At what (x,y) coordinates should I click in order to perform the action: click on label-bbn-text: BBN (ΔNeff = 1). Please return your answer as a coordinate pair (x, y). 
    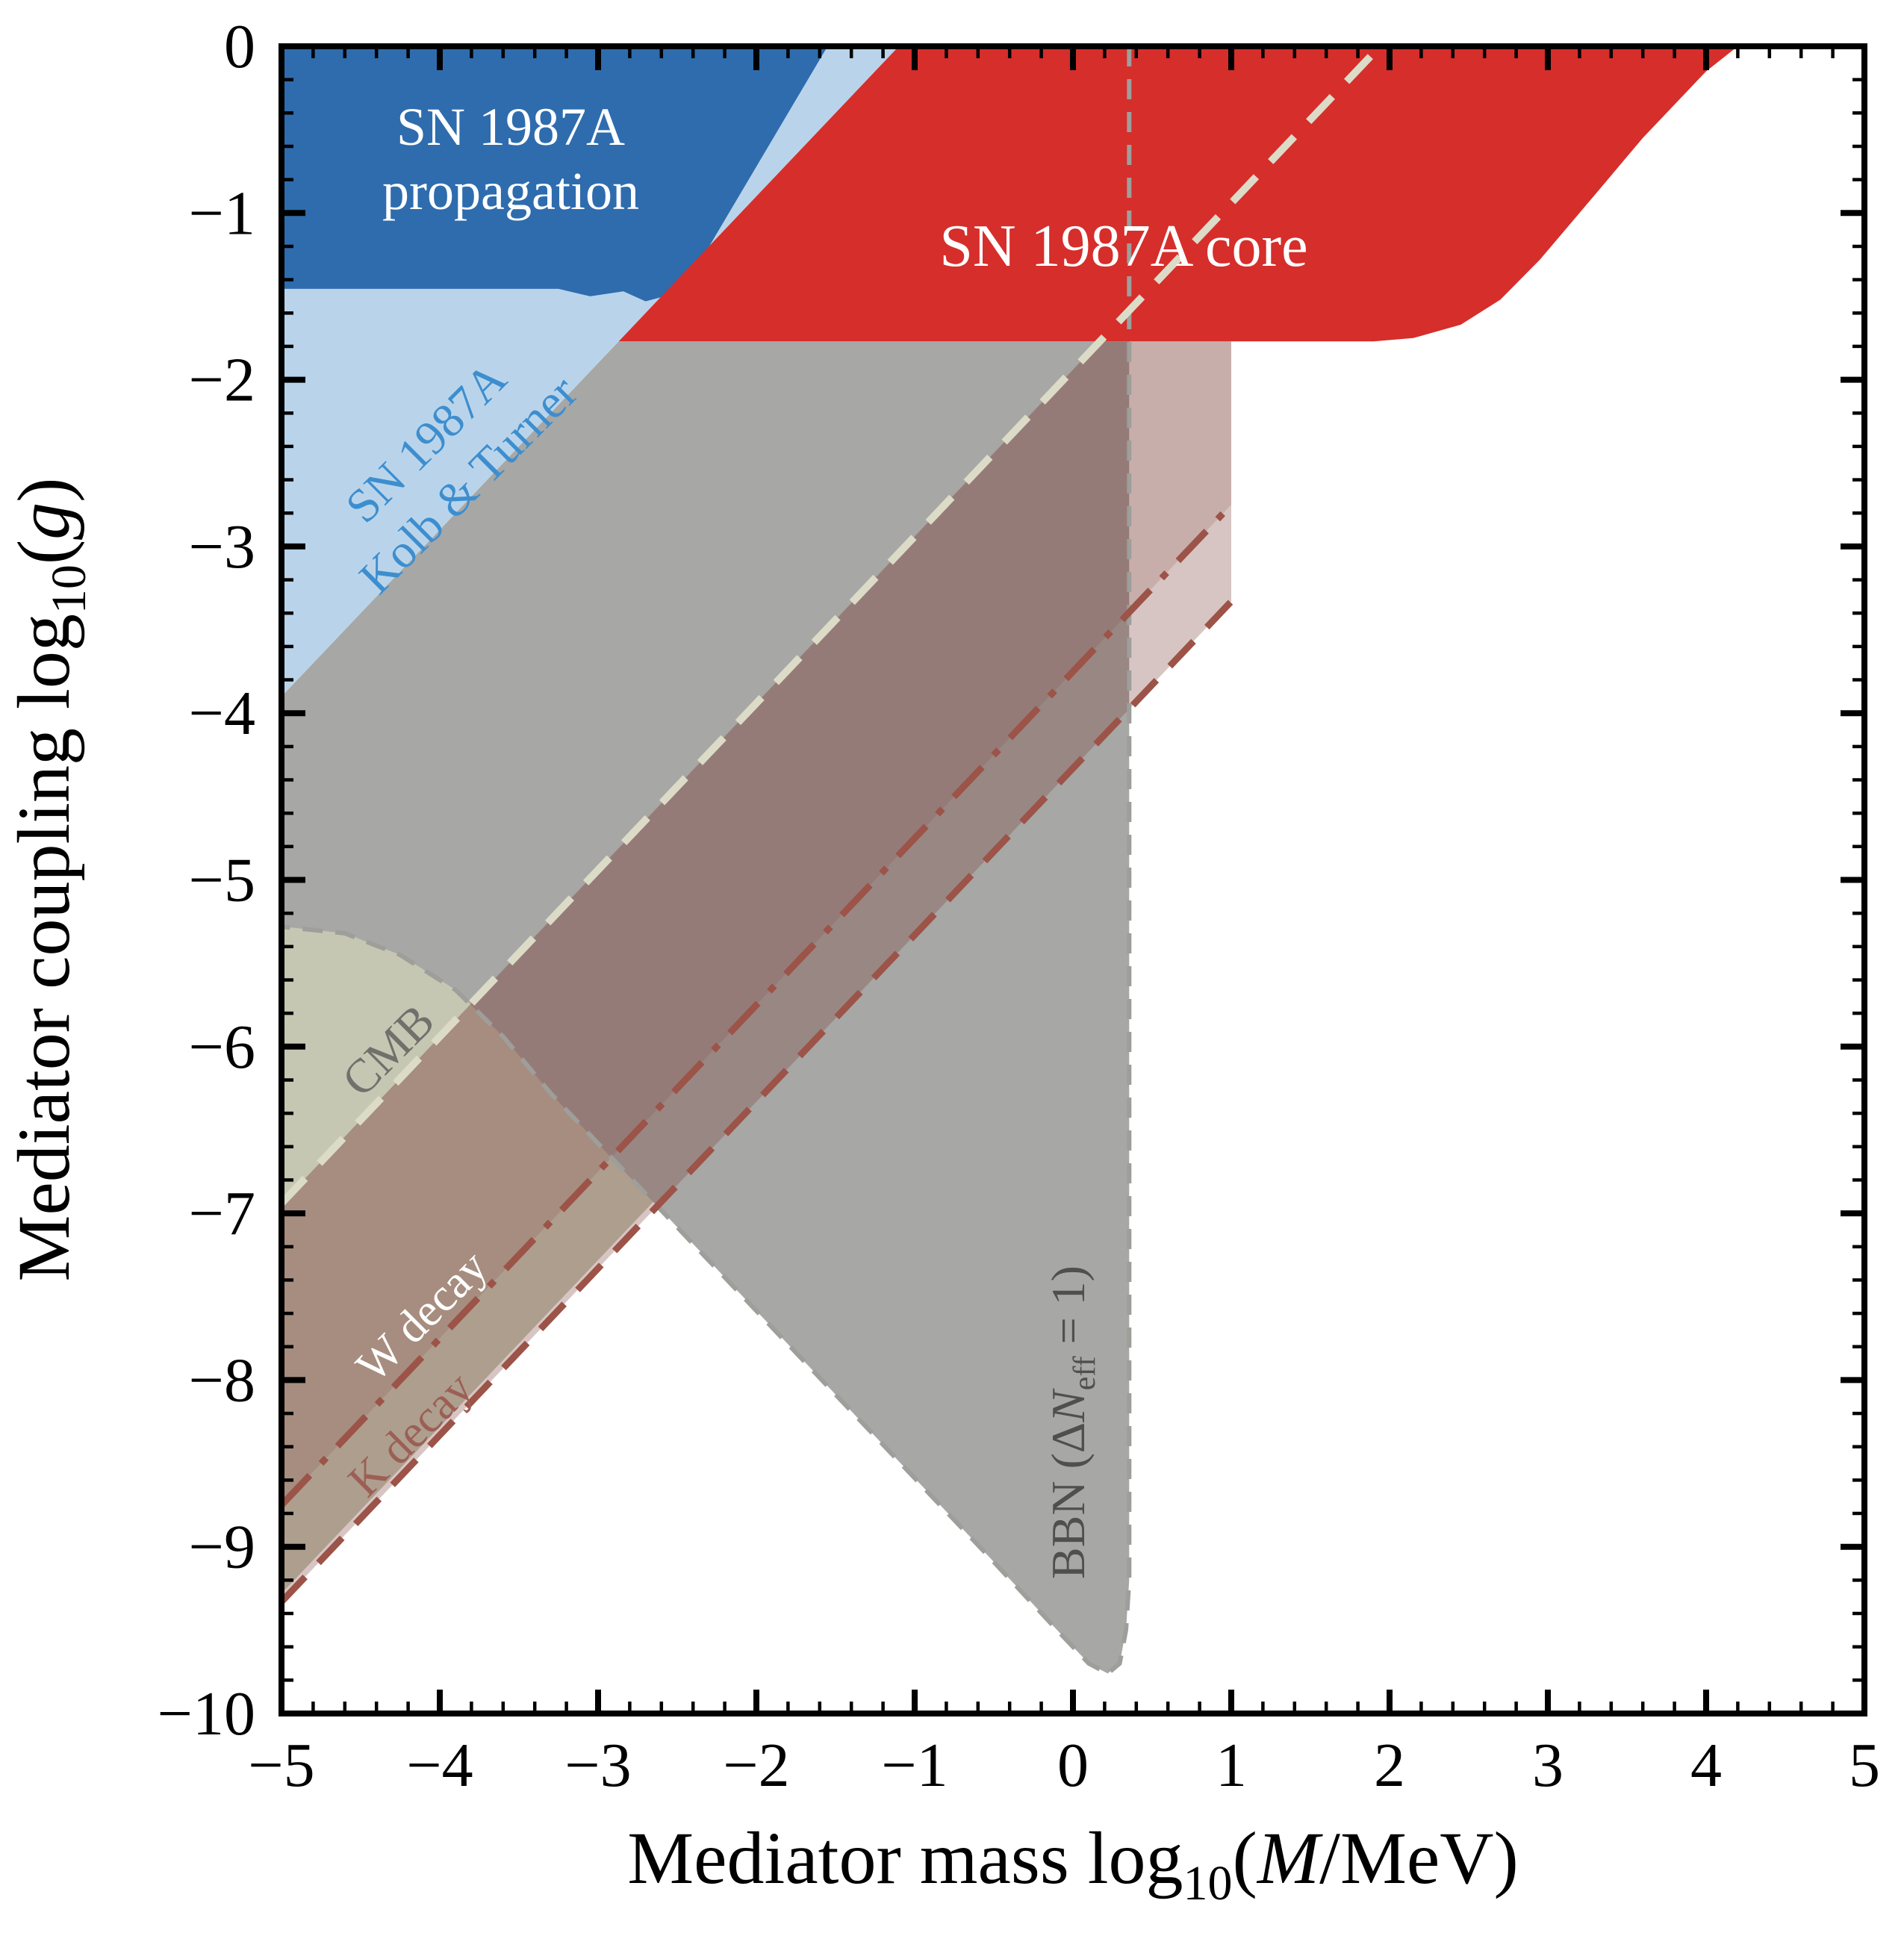
    Looking at the image, I should click on (1072, 1422).